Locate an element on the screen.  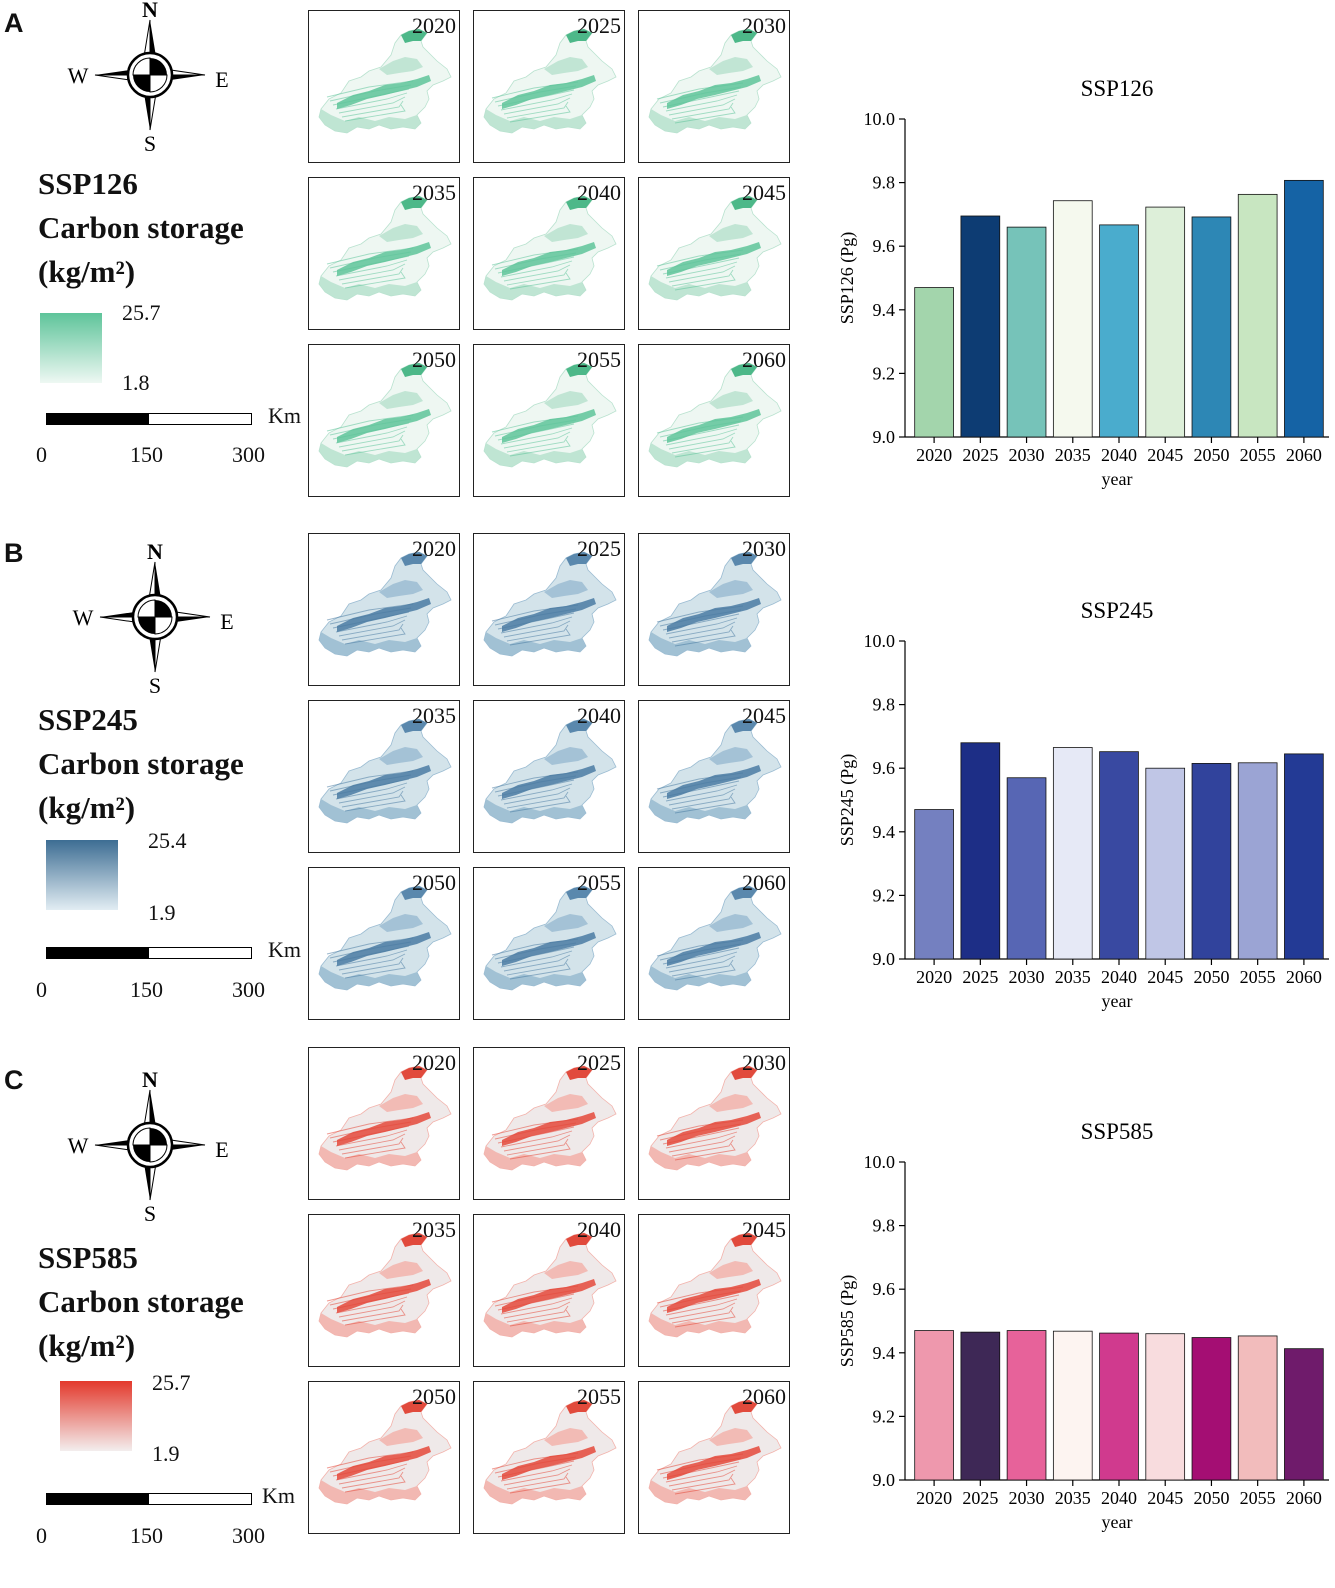
map-year-label: 2030 is located at coordinates (764, 548).